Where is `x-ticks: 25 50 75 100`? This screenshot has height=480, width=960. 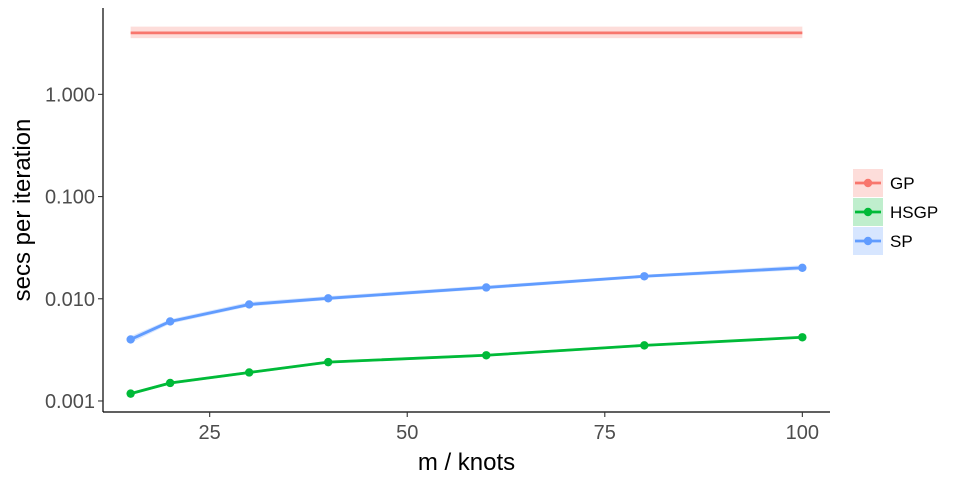
x-ticks: 25 50 75 100 is located at coordinates (509, 428).